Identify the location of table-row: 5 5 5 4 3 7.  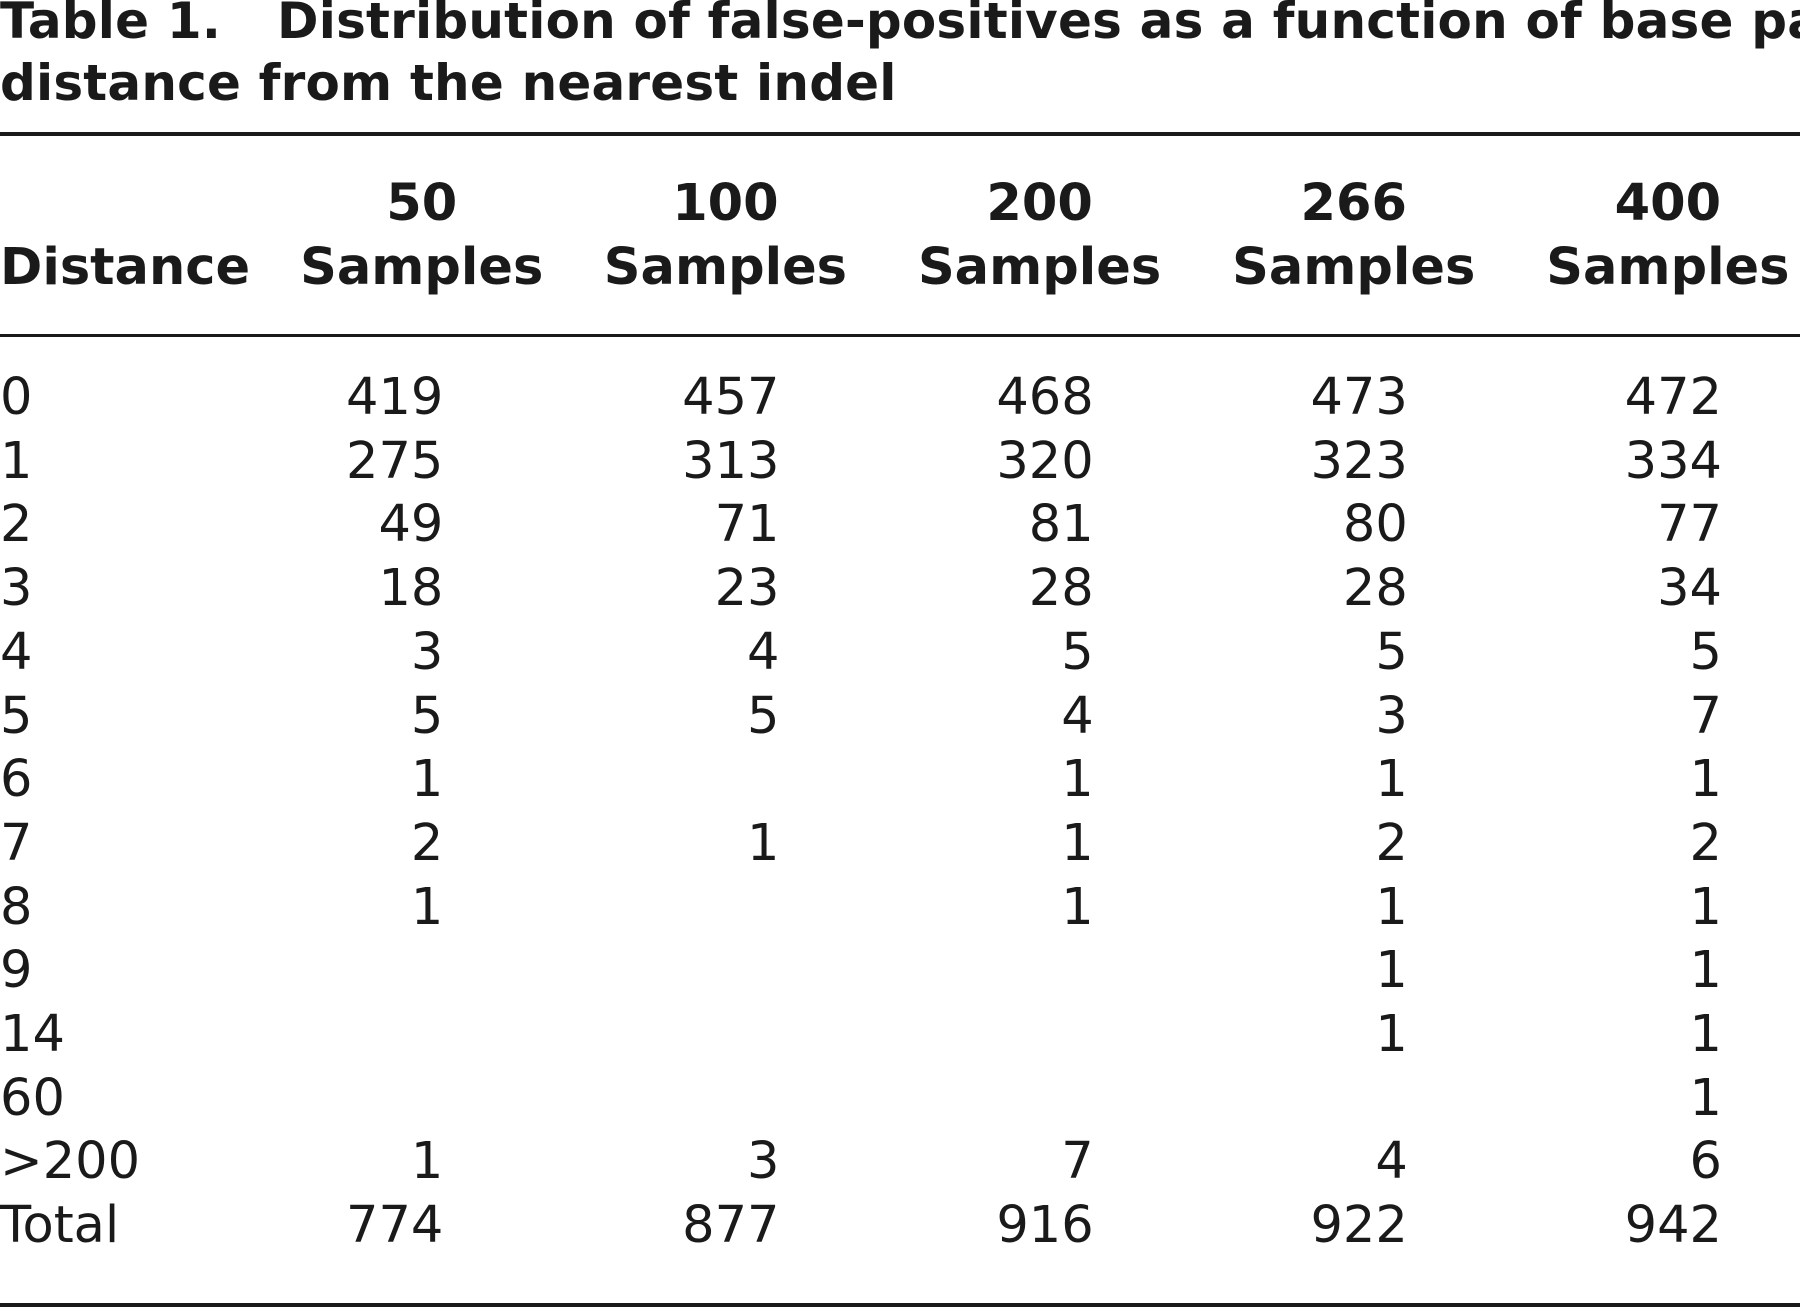
(900, 717).